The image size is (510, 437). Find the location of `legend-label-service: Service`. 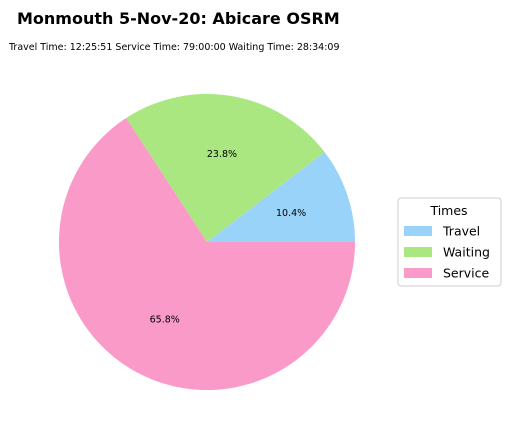

legend-label-service: Service is located at coordinates (466, 273).